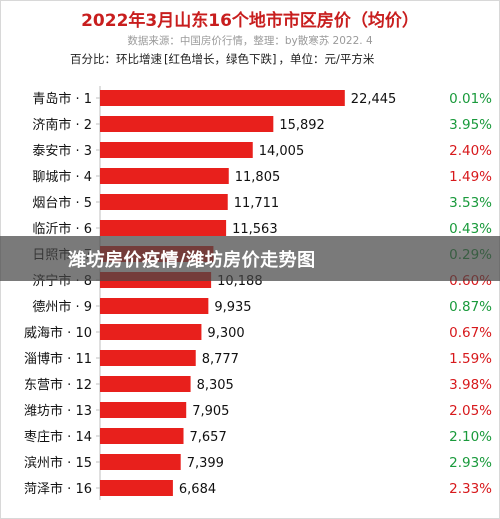 The image size is (500, 519). What do you see at coordinates (116, 59) in the screenshot?
I see `legend-prefix: 百分比：环比增速` at bounding box center [116, 59].